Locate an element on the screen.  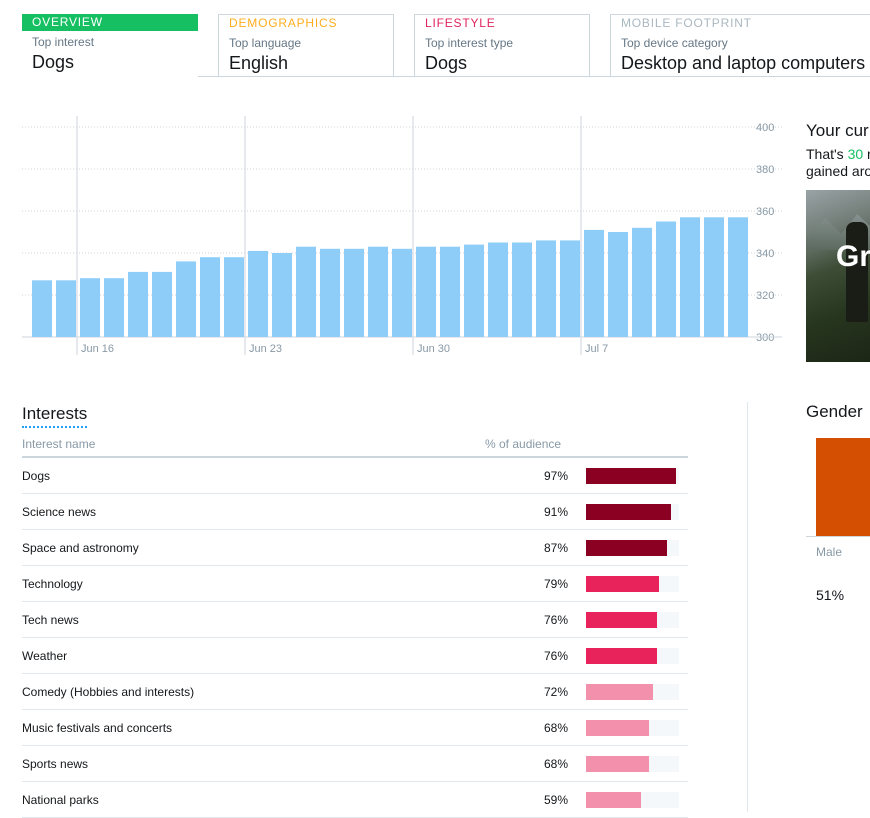
interest-name: Space and astronomy is located at coordinates (80, 548).